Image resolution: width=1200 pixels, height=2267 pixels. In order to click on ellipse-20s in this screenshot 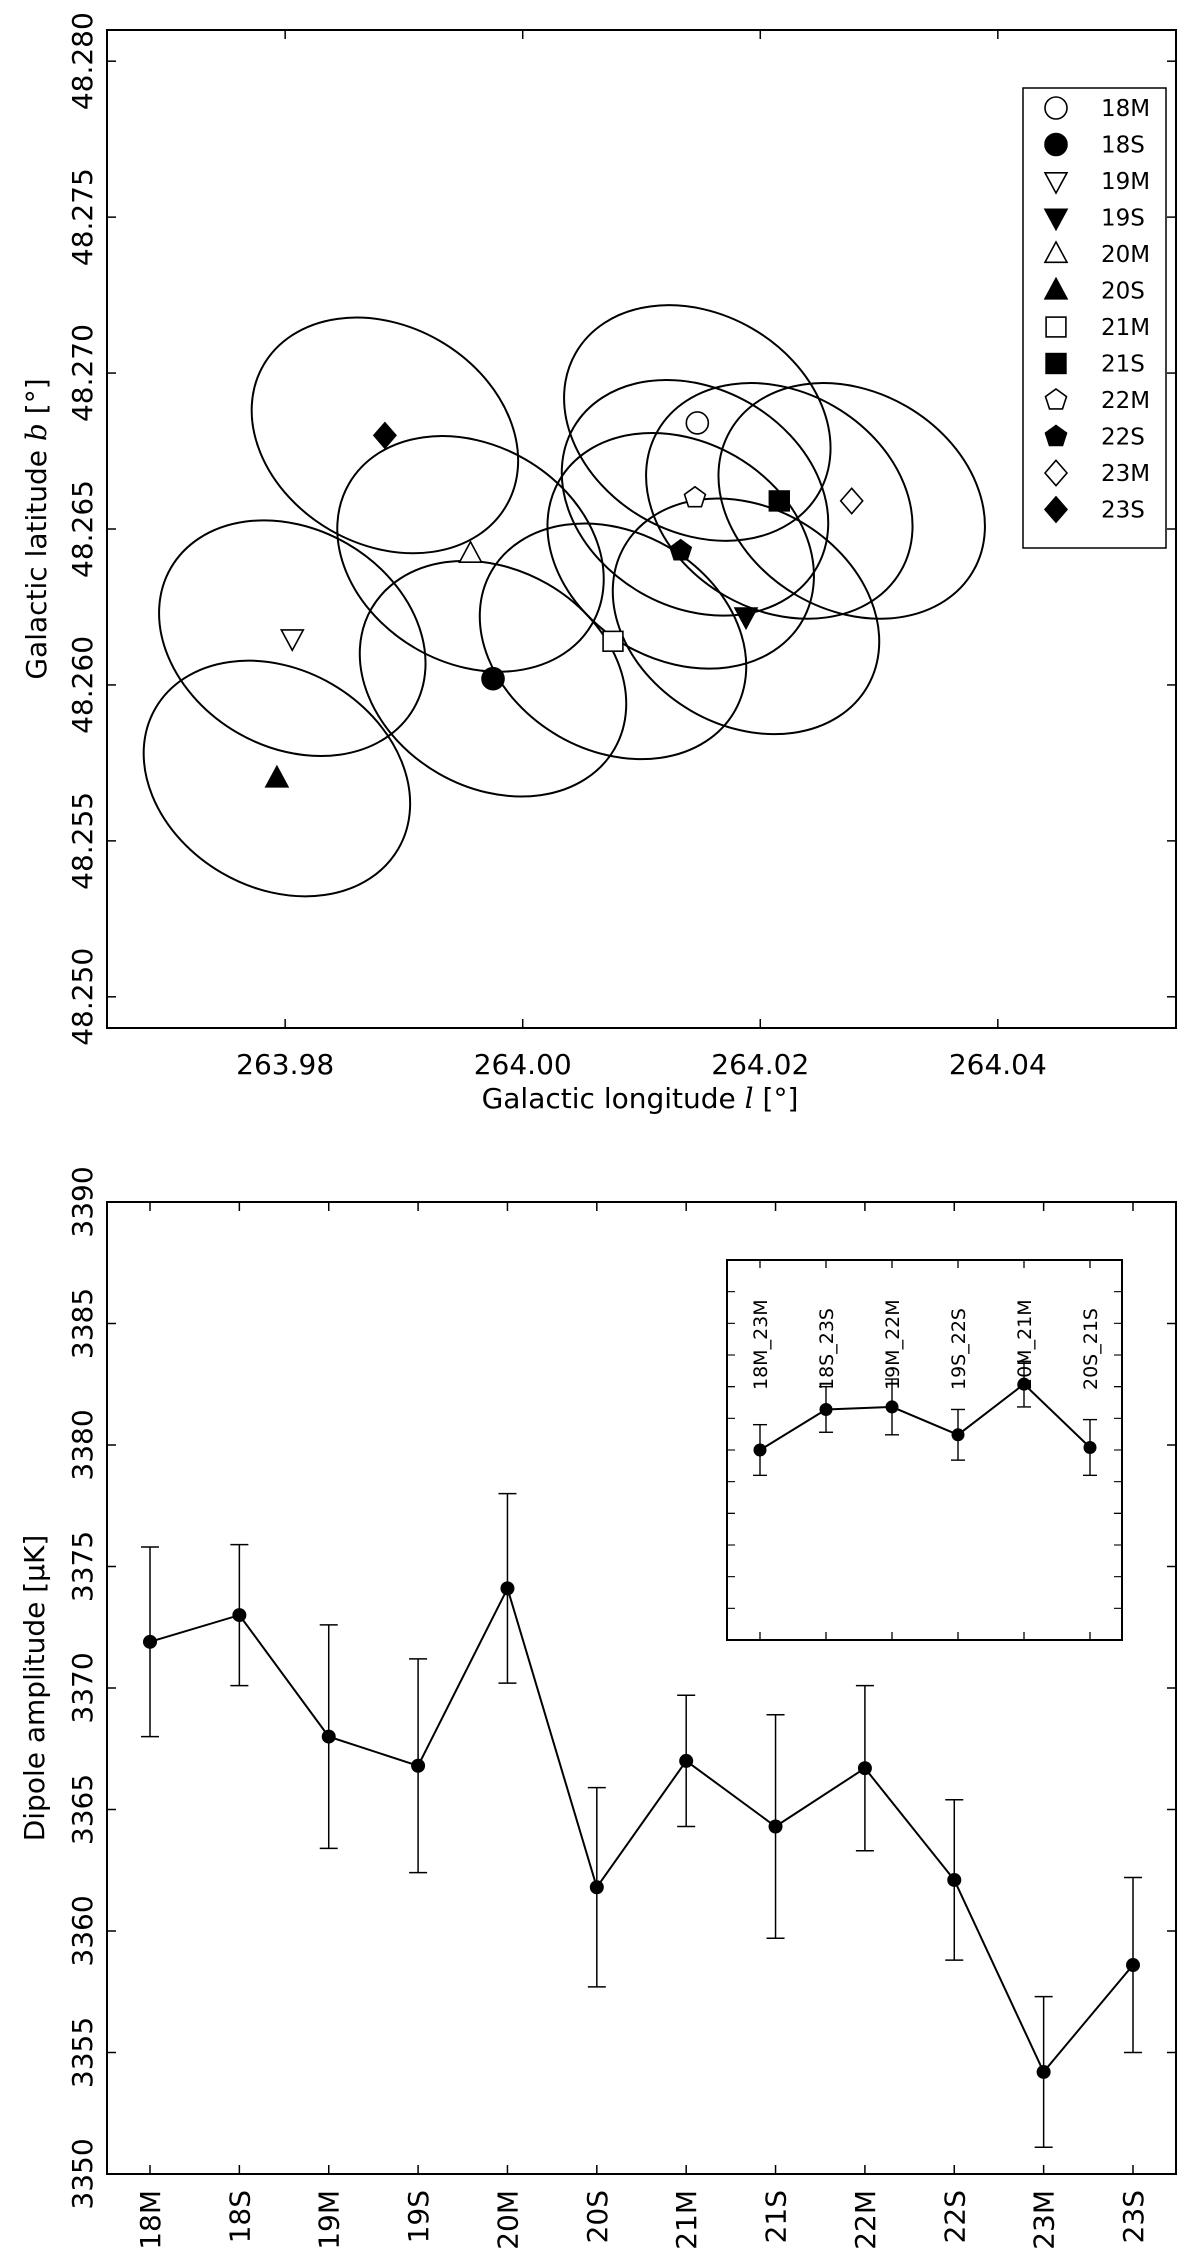, I will do `click(277, 778)`.